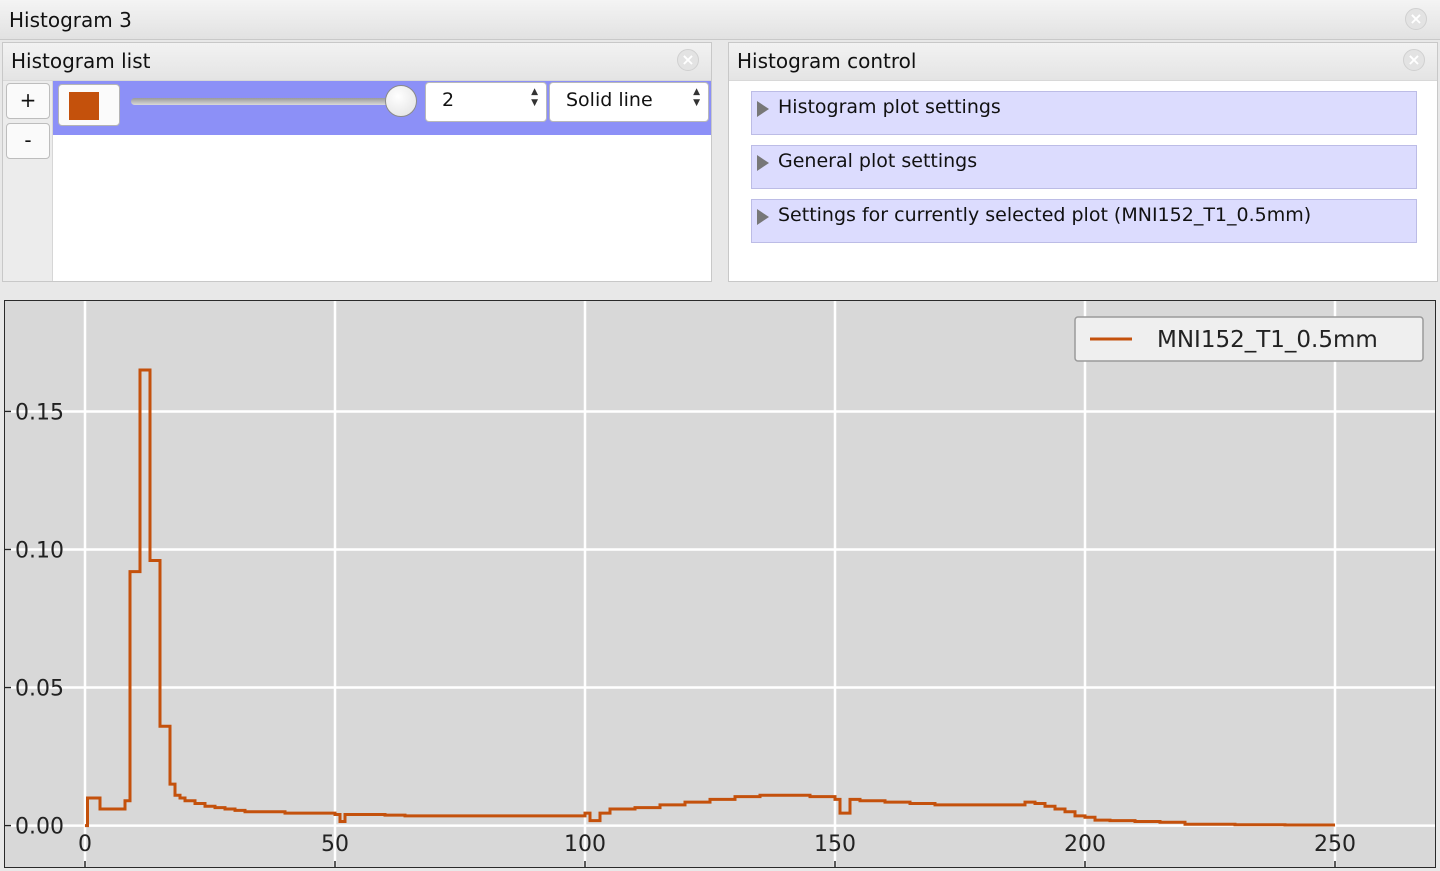 The width and height of the screenshot is (1440, 871). I want to click on x-tick-label: 200, so click(1085, 844).